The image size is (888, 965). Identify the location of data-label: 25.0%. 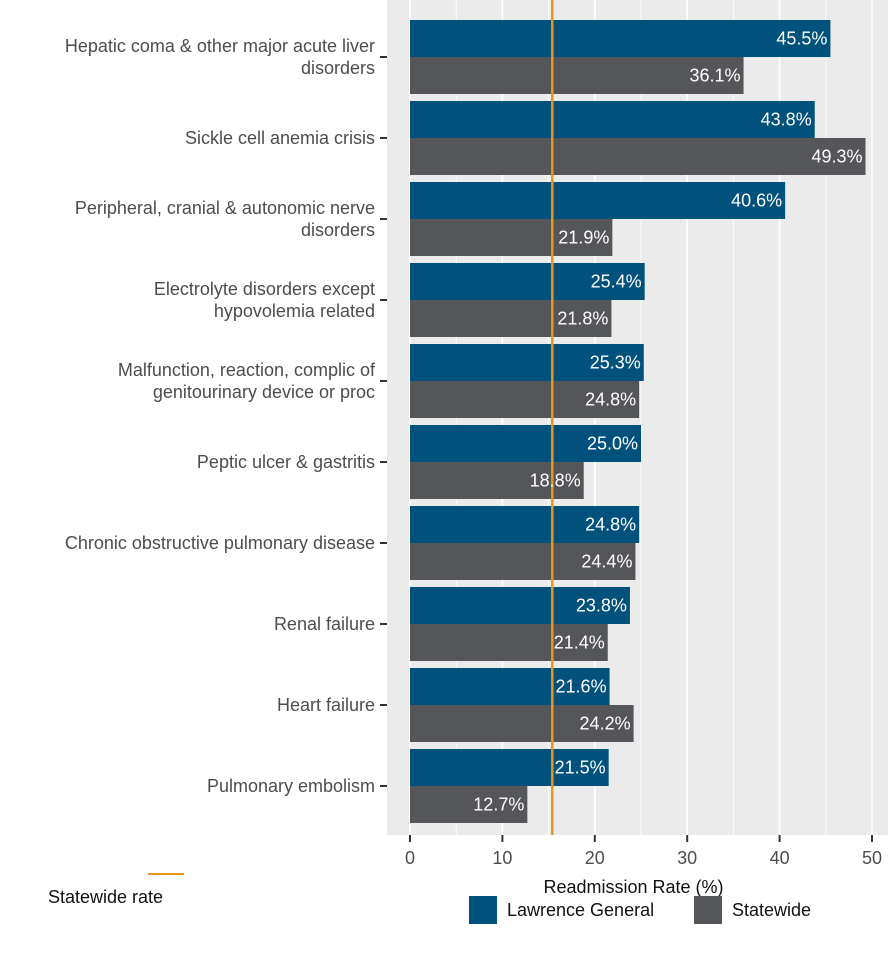
(612, 444).